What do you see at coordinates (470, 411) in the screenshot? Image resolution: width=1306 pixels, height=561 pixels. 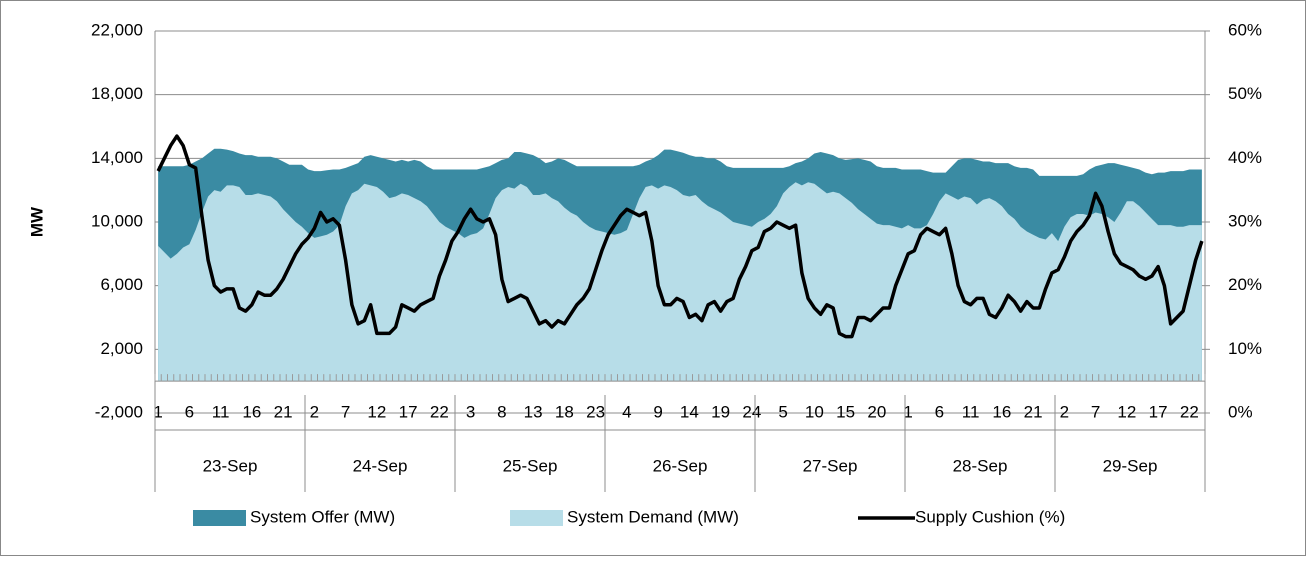 I see `x-tick-label: 3` at bounding box center [470, 411].